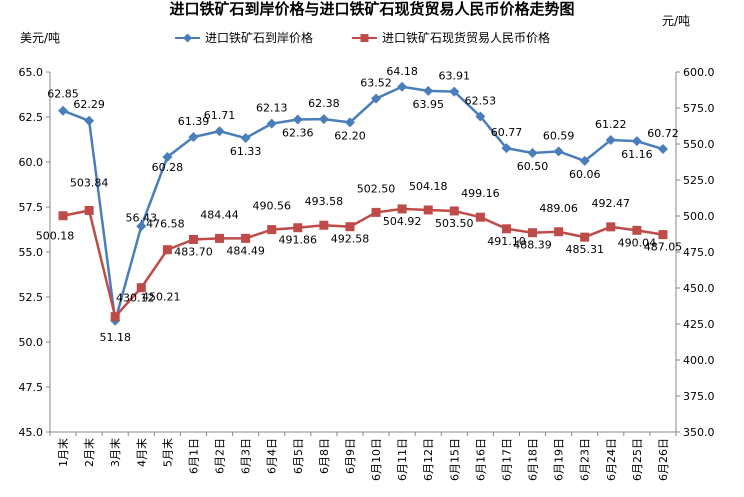 The width and height of the screenshot is (744, 497). Describe the element at coordinates (371, 9) in the screenshot. I see `chart-title: 进口铁矿石到岸价格与进口铁矿石现货贸易人民币价格走势图` at that location.